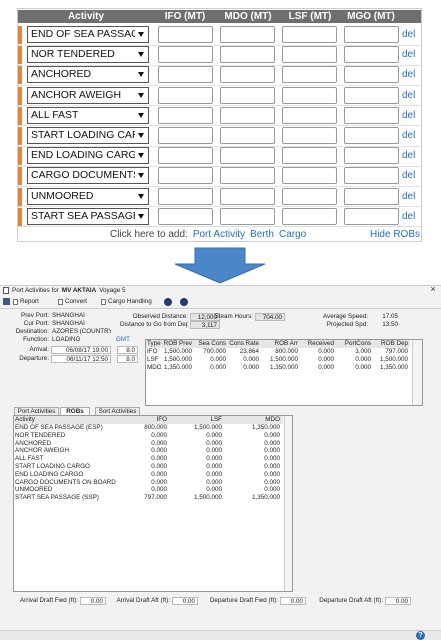 This screenshot has width=441, height=640. I want to click on toolbar-icon, so click(103, 302).